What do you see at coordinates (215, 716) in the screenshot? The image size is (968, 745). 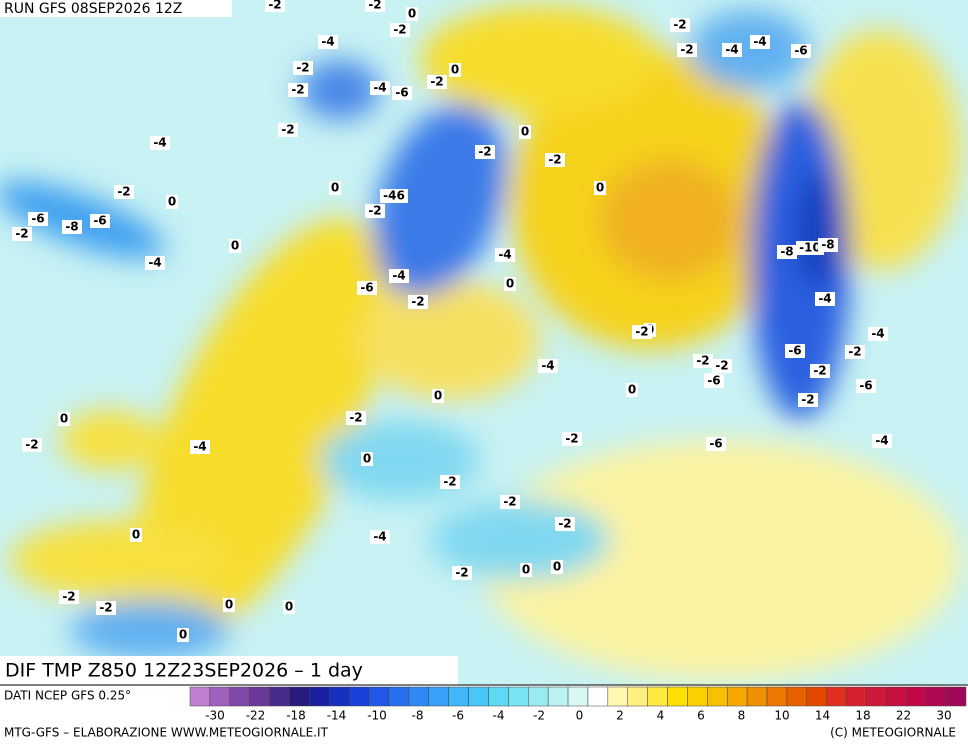 I see `colorbar-tick-label: -30` at bounding box center [215, 716].